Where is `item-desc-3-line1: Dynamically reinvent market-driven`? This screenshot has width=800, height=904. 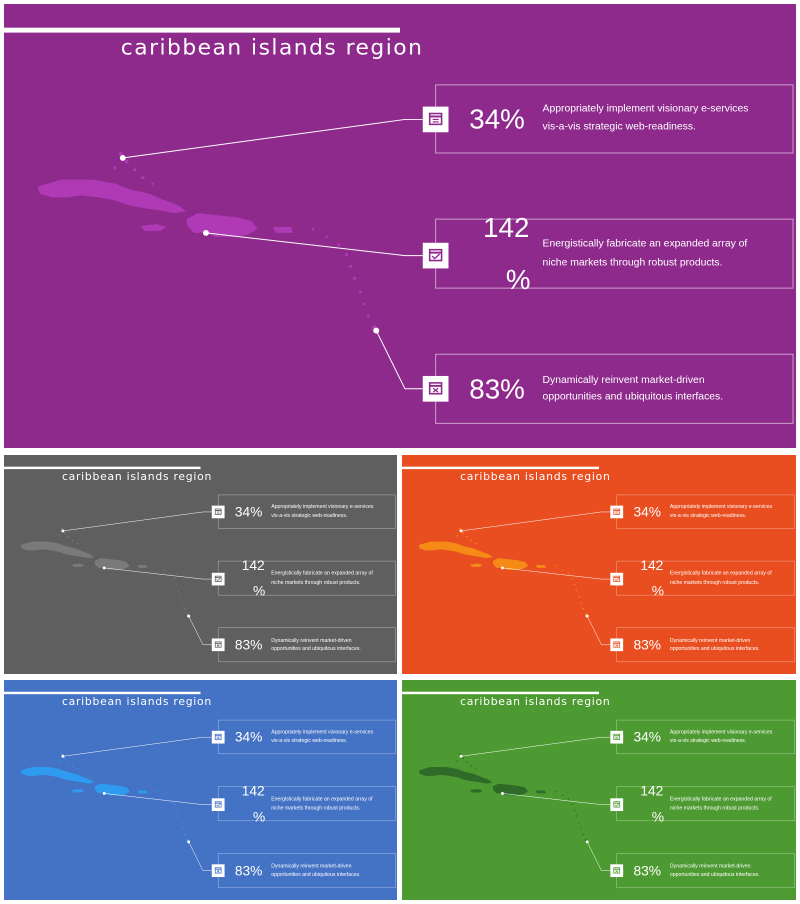
item-desc-3-line1: Dynamically reinvent market-driven is located at coordinates (710, 641).